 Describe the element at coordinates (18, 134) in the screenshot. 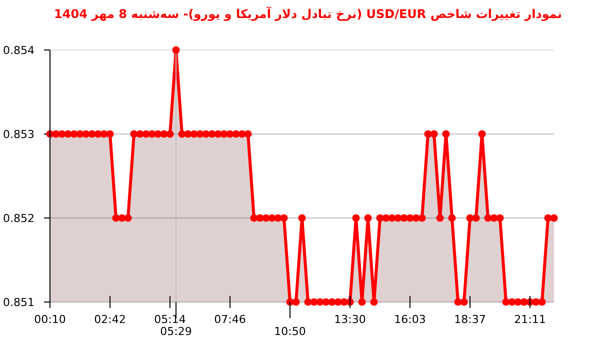

I see `y-tick-label: 0.853` at that location.